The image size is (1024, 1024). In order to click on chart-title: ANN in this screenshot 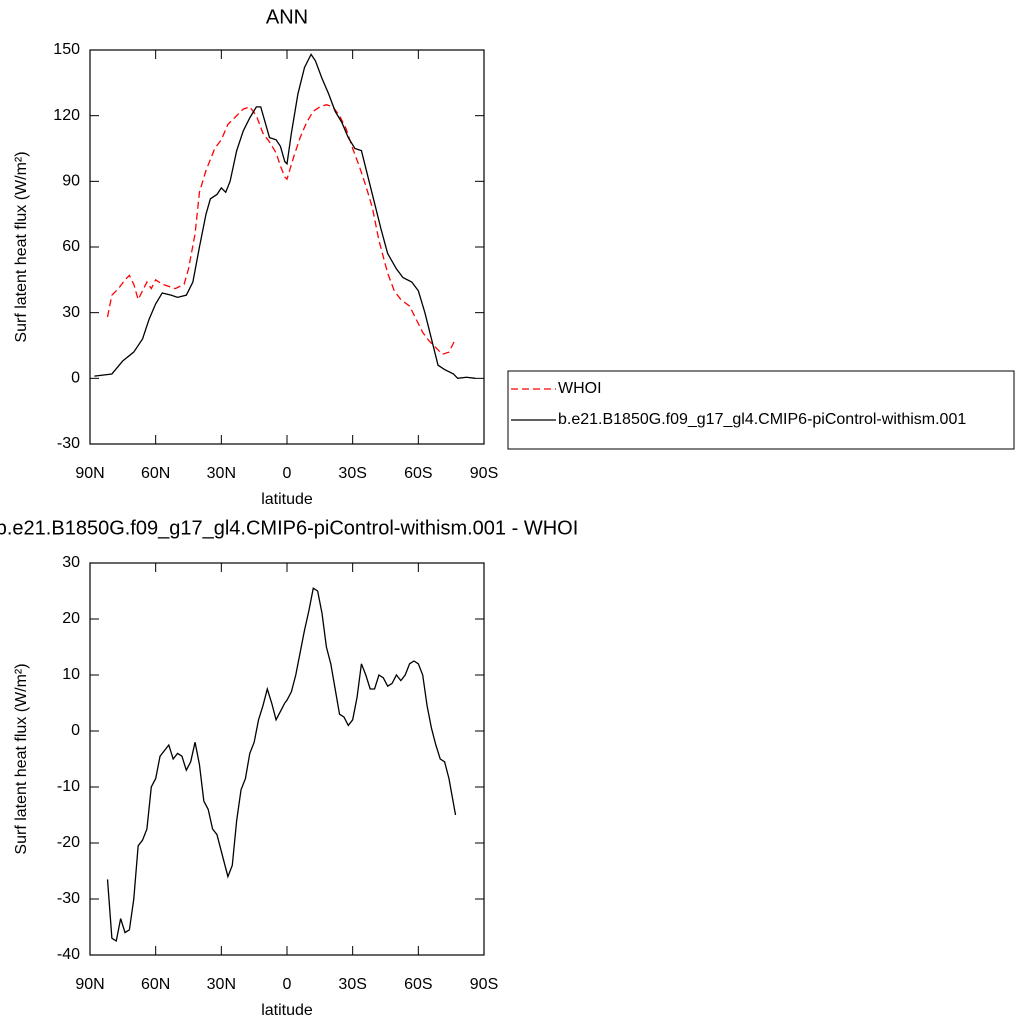, I will do `click(287, 17)`.